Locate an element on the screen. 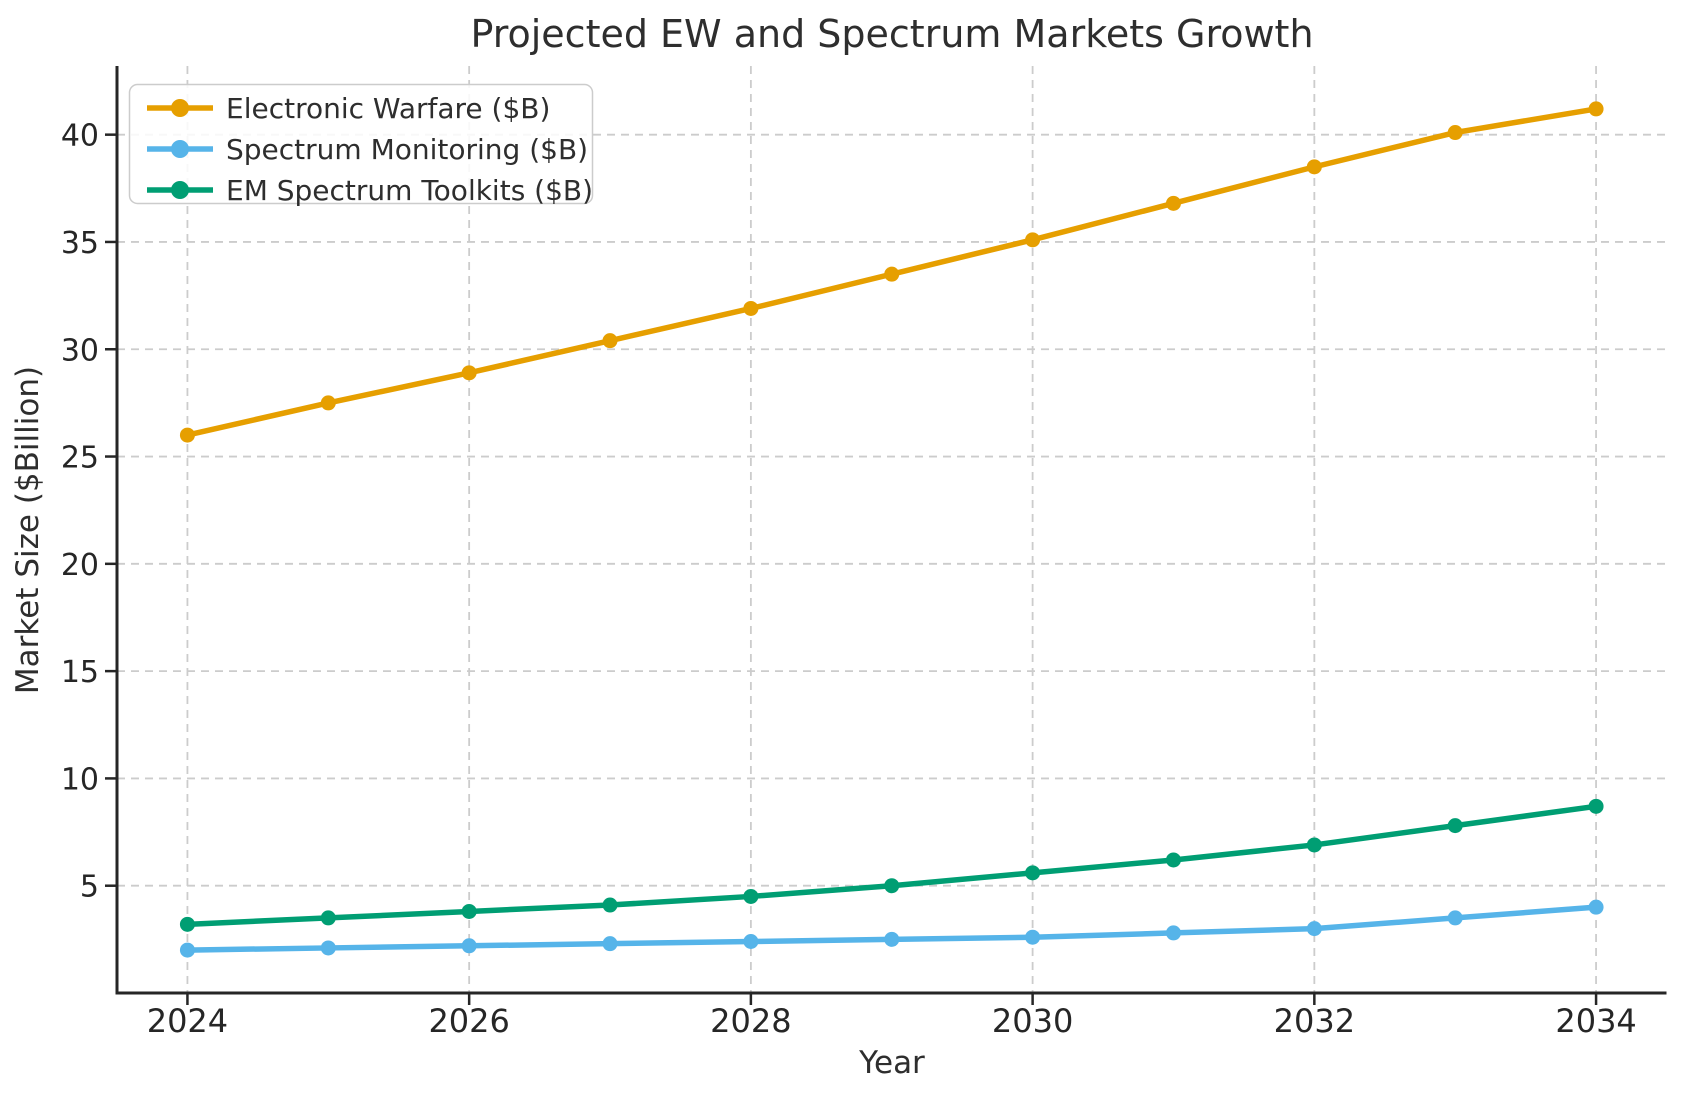 The height and width of the screenshot is (1105, 1686). y-tick-label: 20 is located at coordinates (80, 565).